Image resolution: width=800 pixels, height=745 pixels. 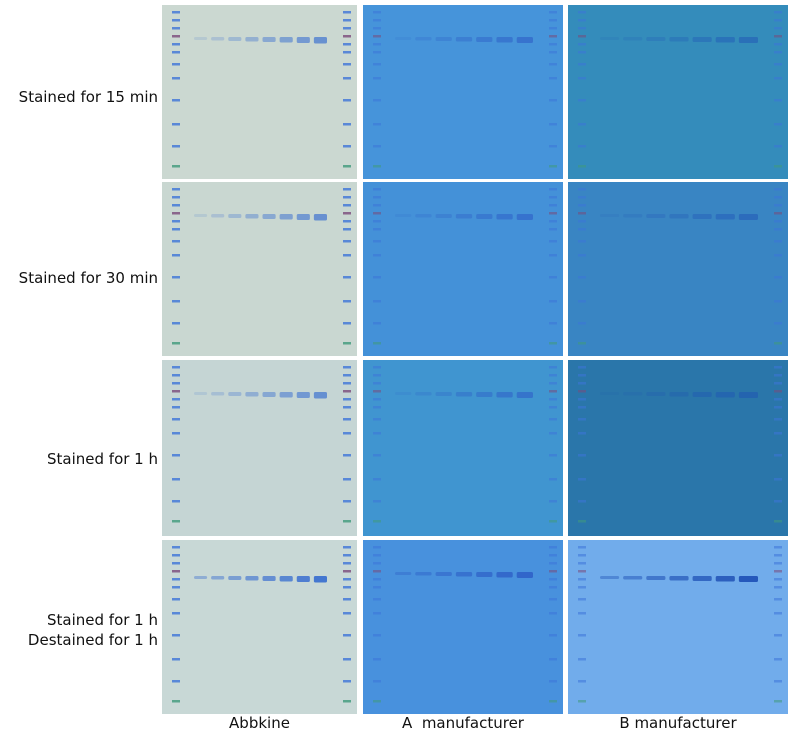 I want to click on row-label-1h-destained: Stained for 1 h Destained for 1 h, so click(x=79, y=630).